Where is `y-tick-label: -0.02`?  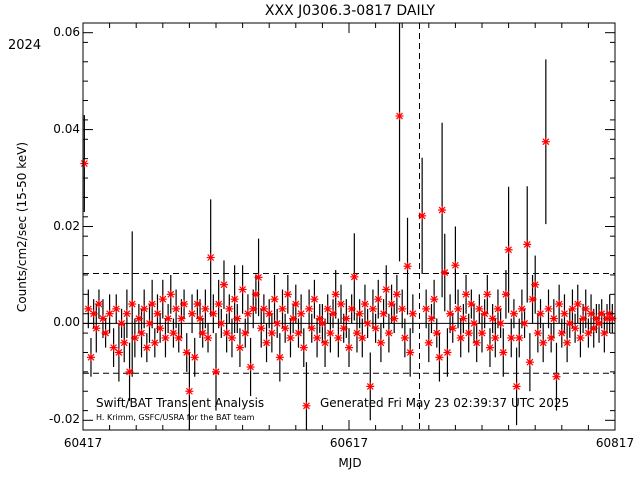
y-tick-label: -0.02 is located at coordinates (64, 419).